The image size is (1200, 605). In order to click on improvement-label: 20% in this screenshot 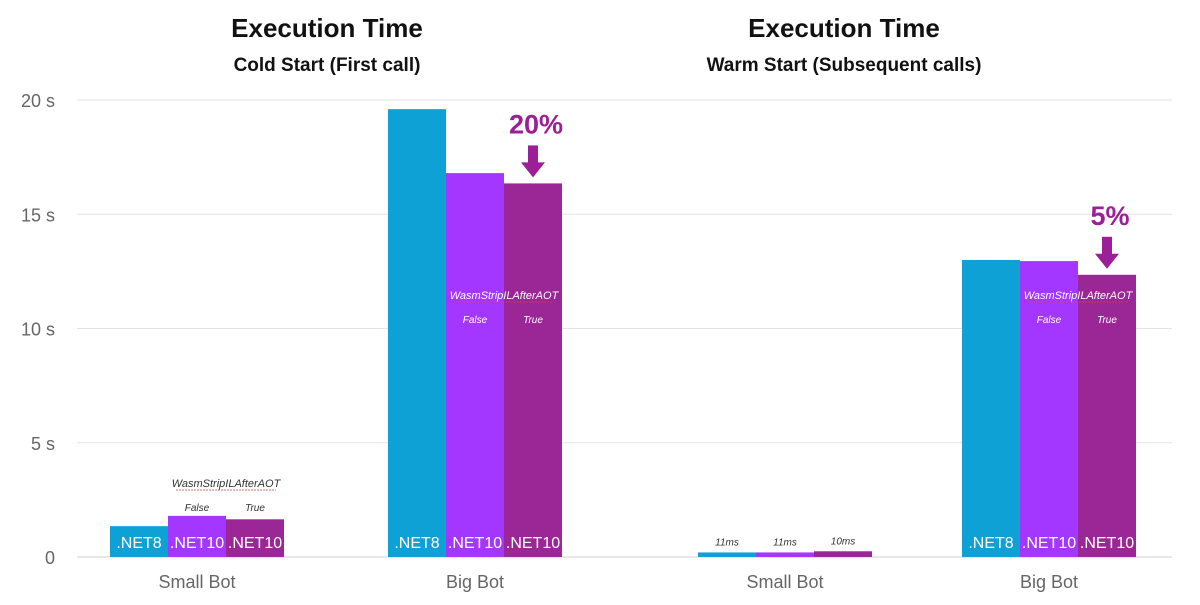, I will do `click(536, 124)`.